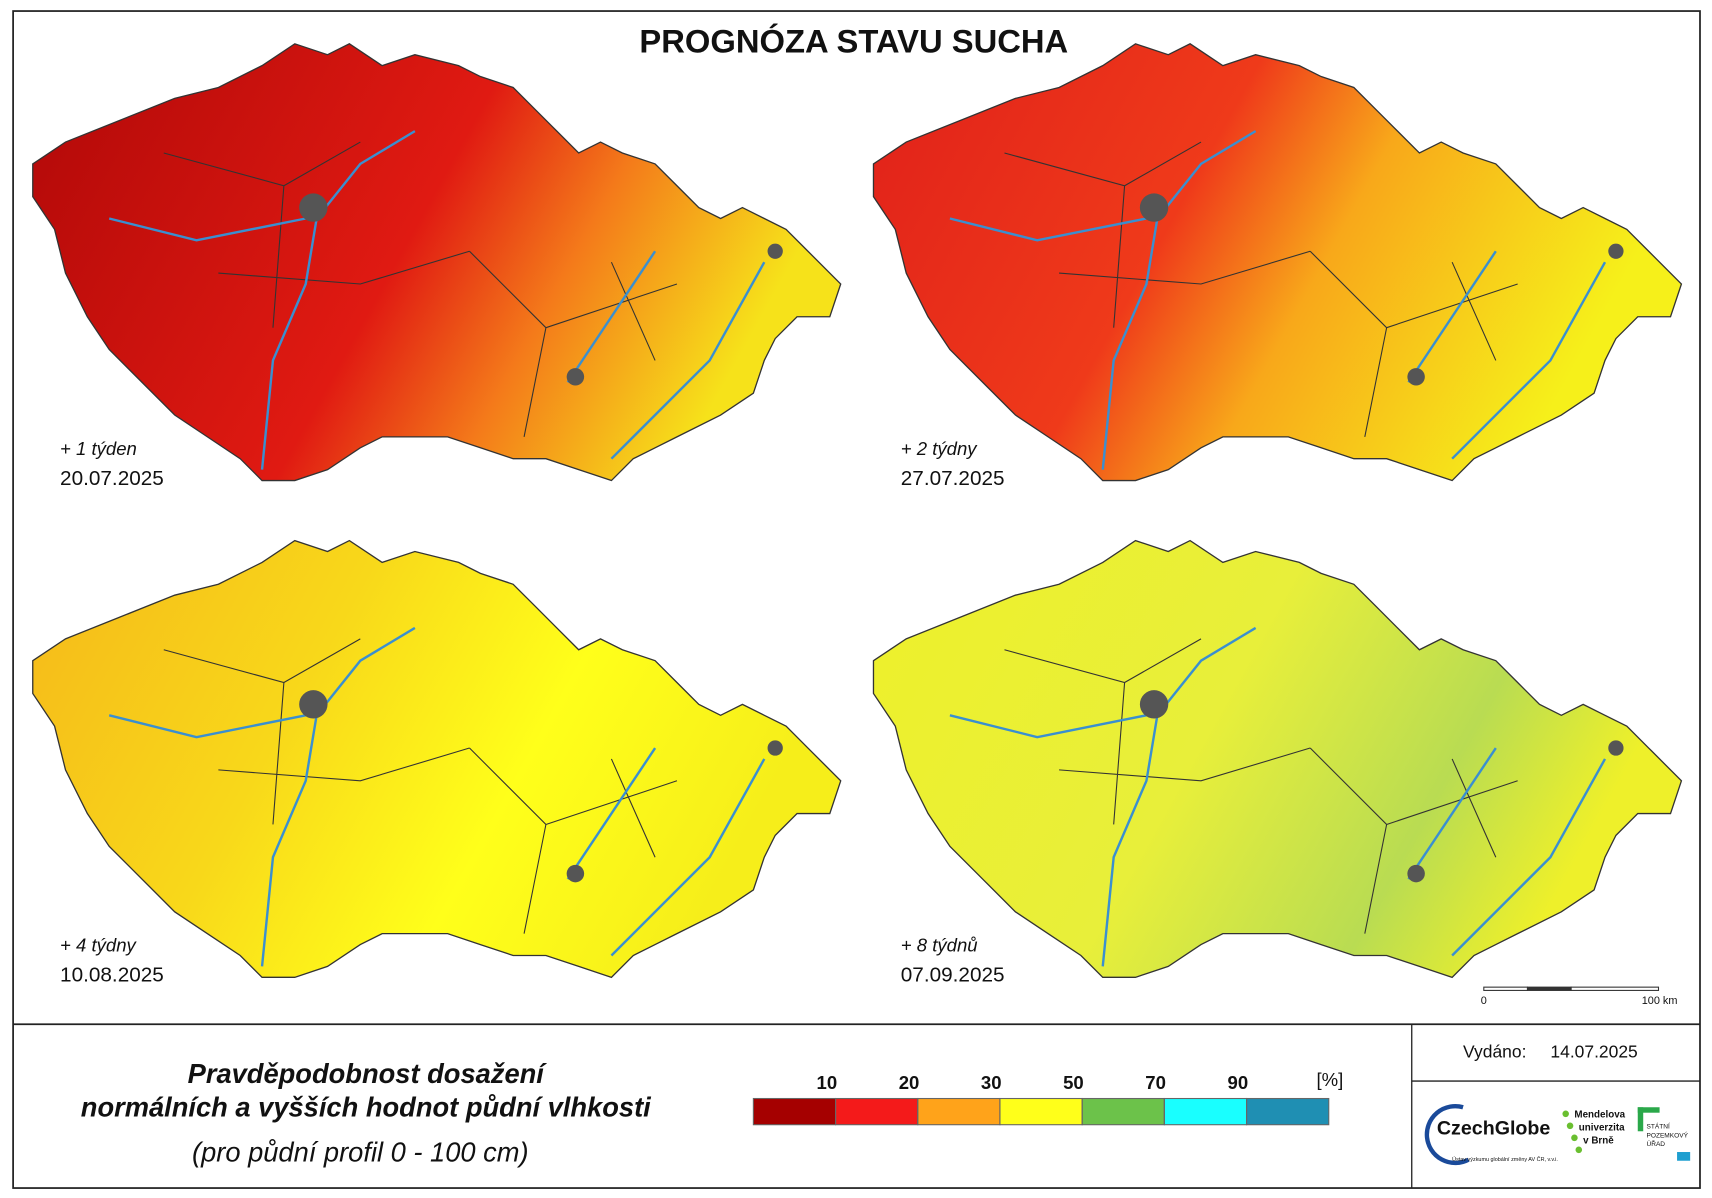 The height and width of the screenshot is (1198, 1712). What do you see at coordinates (1155, 1082) in the screenshot?
I see `legend-tick-label: 70` at bounding box center [1155, 1082].